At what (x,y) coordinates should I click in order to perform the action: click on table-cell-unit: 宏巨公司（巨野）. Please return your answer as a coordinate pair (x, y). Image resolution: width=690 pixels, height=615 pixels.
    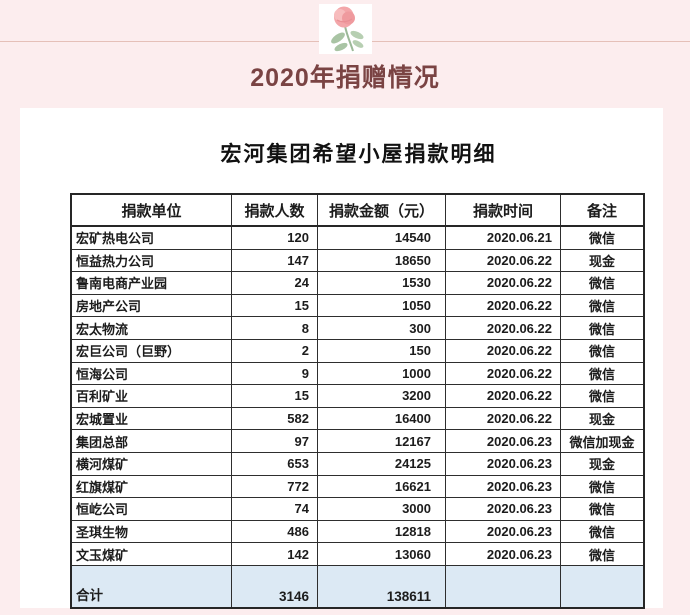
    Looking at the image, I should click on (152, 351).